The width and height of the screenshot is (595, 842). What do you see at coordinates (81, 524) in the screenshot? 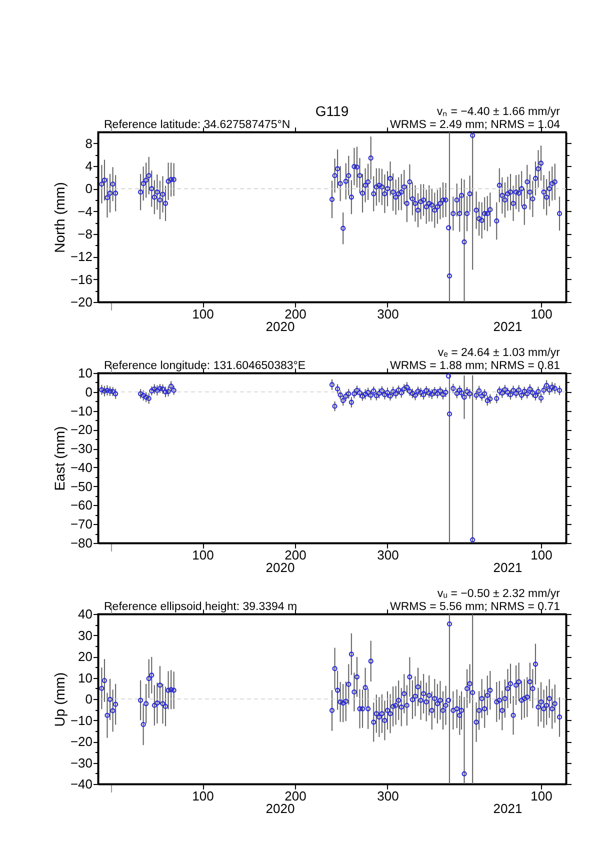
I see `y-tick-label: −70` at bounding box center [81, 524].